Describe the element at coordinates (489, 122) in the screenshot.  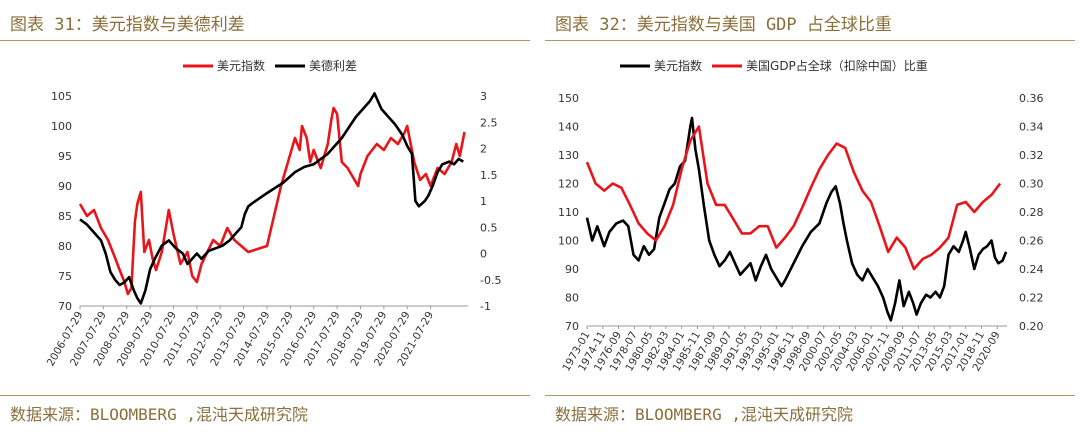
I see `y-right-tick-label: 2.5` at that location.